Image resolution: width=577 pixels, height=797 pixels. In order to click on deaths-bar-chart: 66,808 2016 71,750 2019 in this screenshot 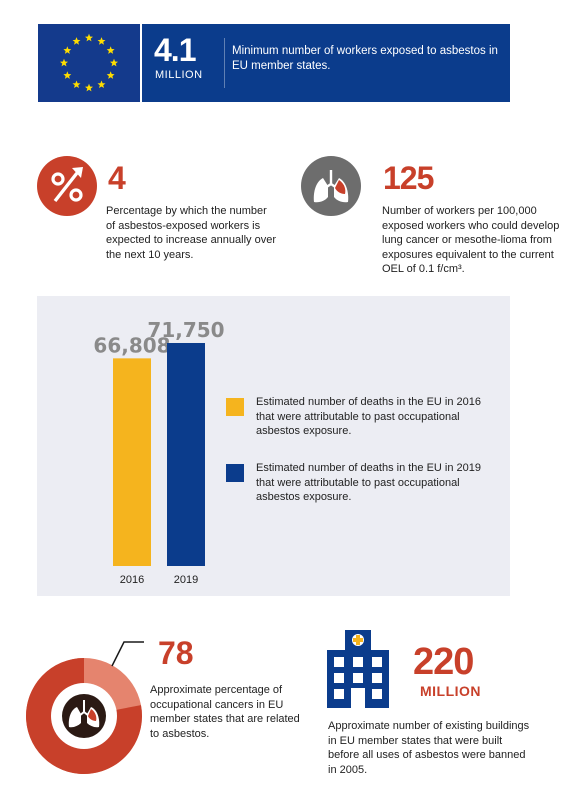, I will do `click(158, 452)`.